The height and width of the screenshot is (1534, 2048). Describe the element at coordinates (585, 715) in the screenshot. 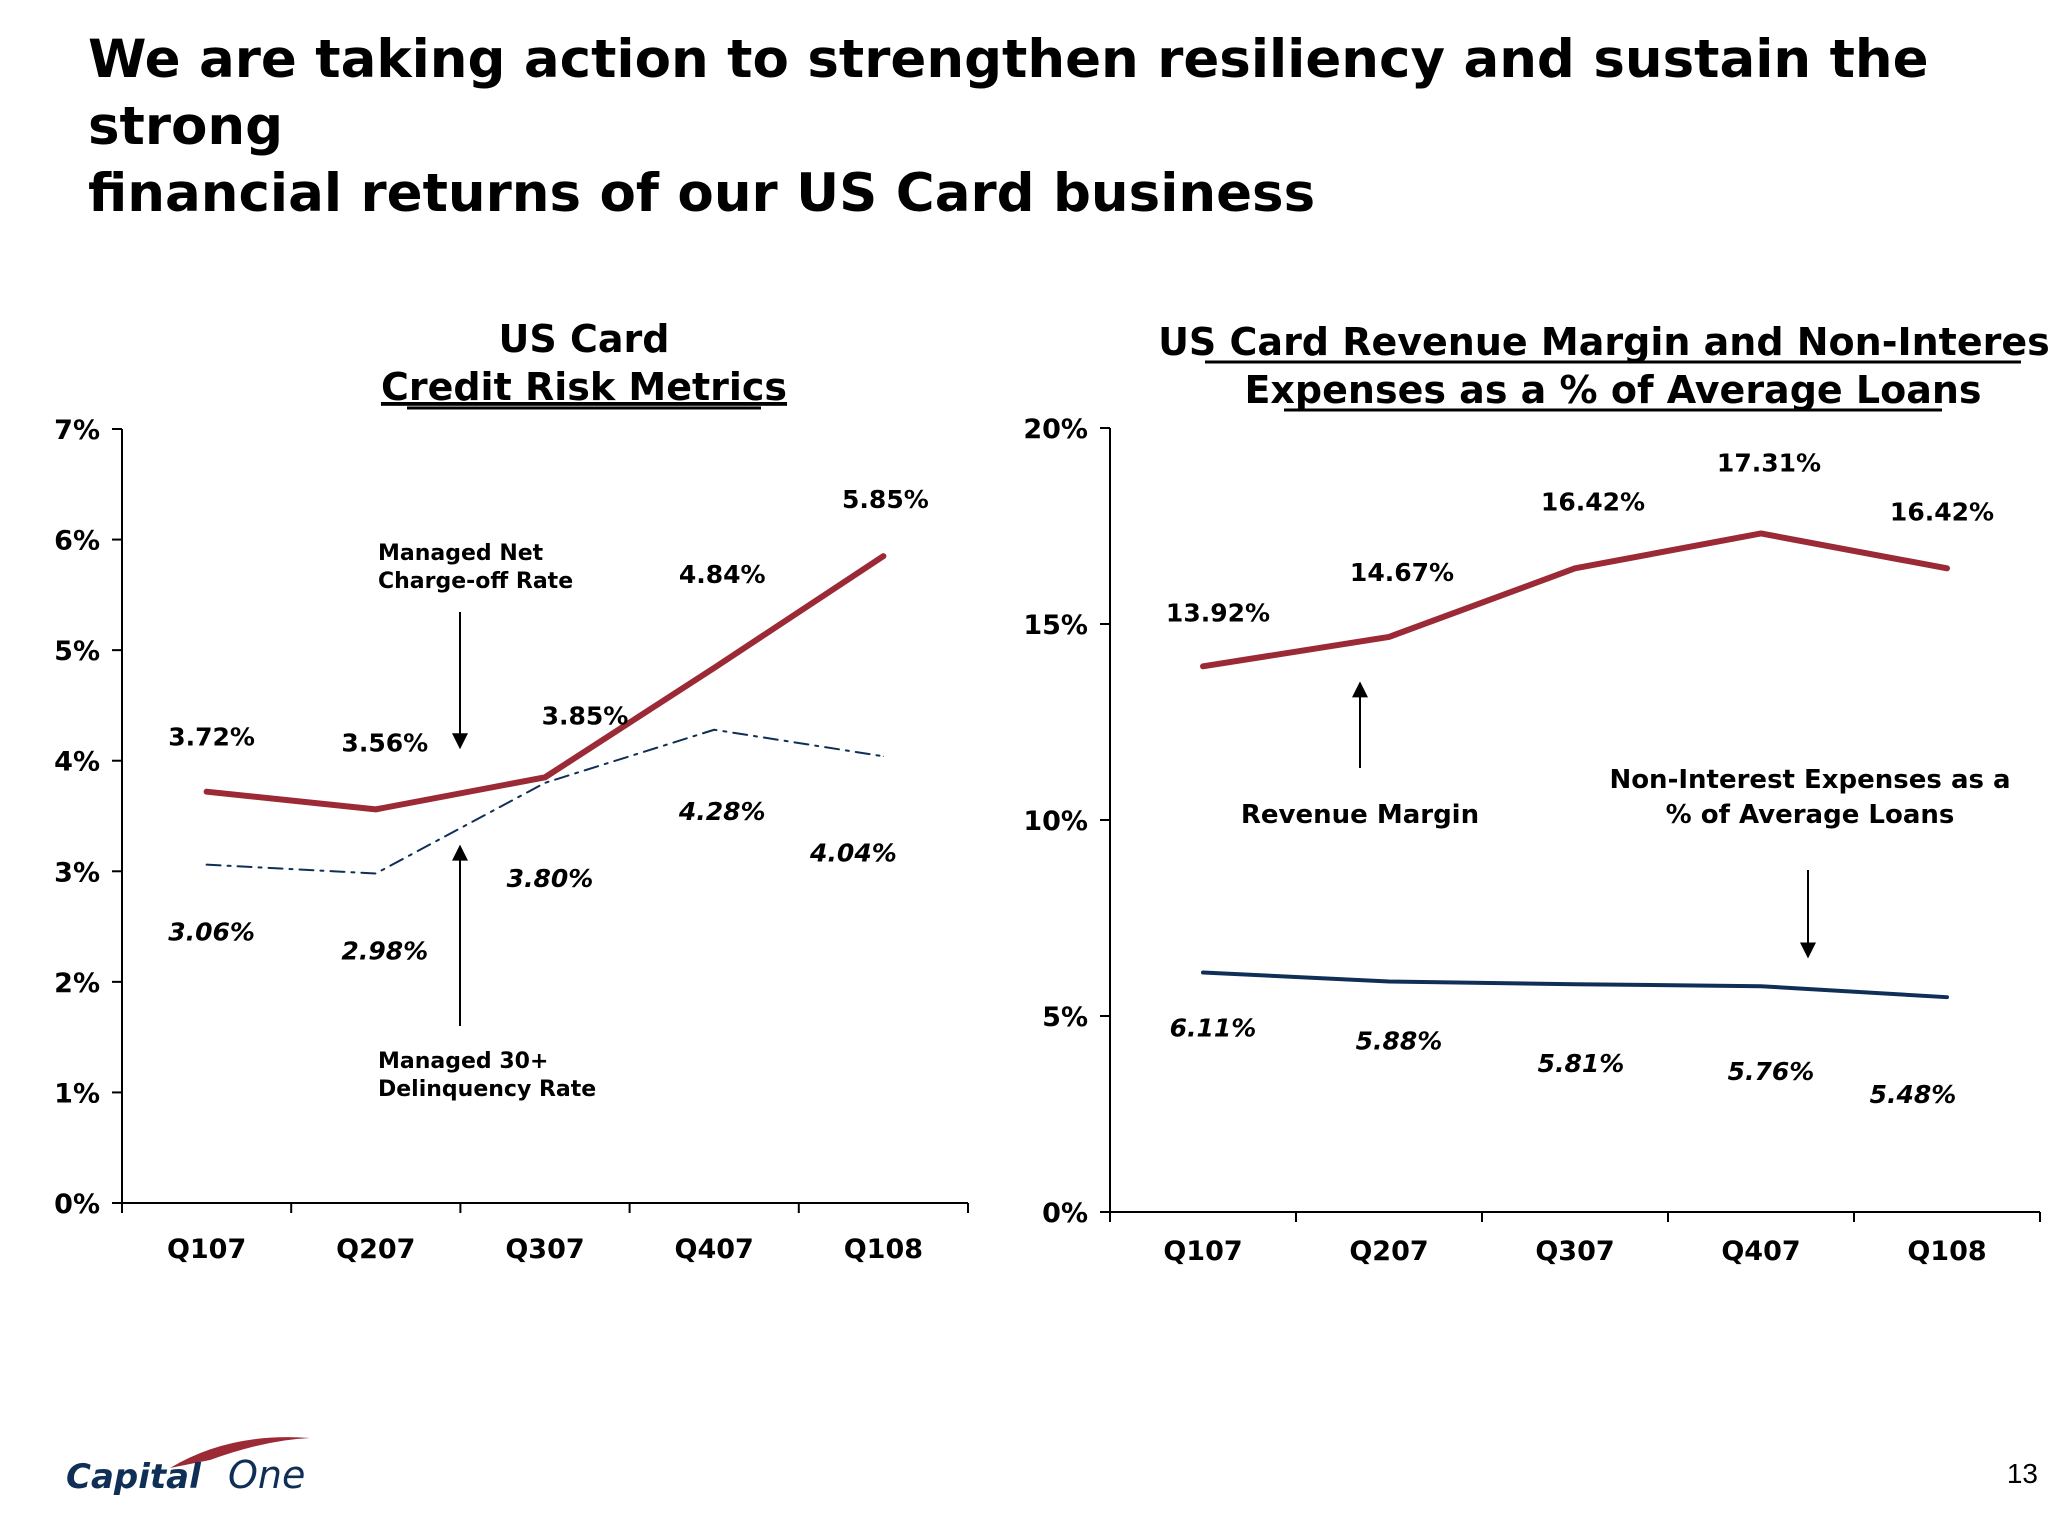

I see `data-label-series-1: 3.85%` at that location.